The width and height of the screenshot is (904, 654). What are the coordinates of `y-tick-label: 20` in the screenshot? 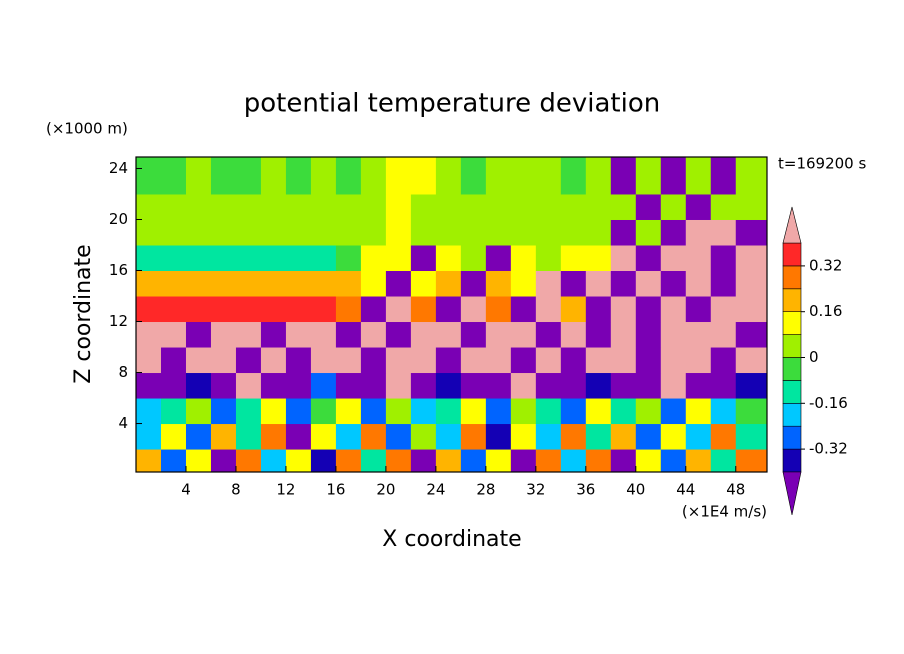 It's located at (118, 219).